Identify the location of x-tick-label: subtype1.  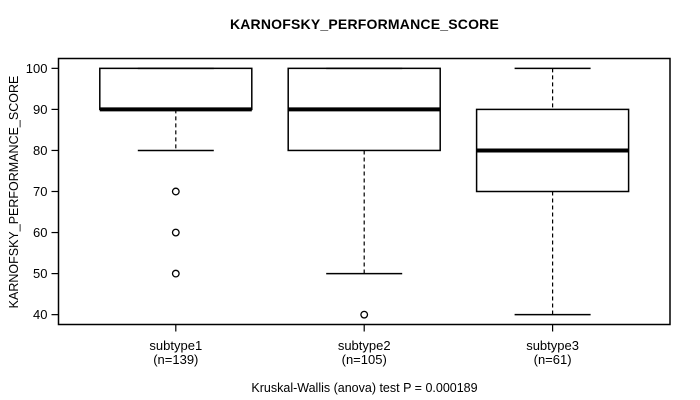
(175, 345).